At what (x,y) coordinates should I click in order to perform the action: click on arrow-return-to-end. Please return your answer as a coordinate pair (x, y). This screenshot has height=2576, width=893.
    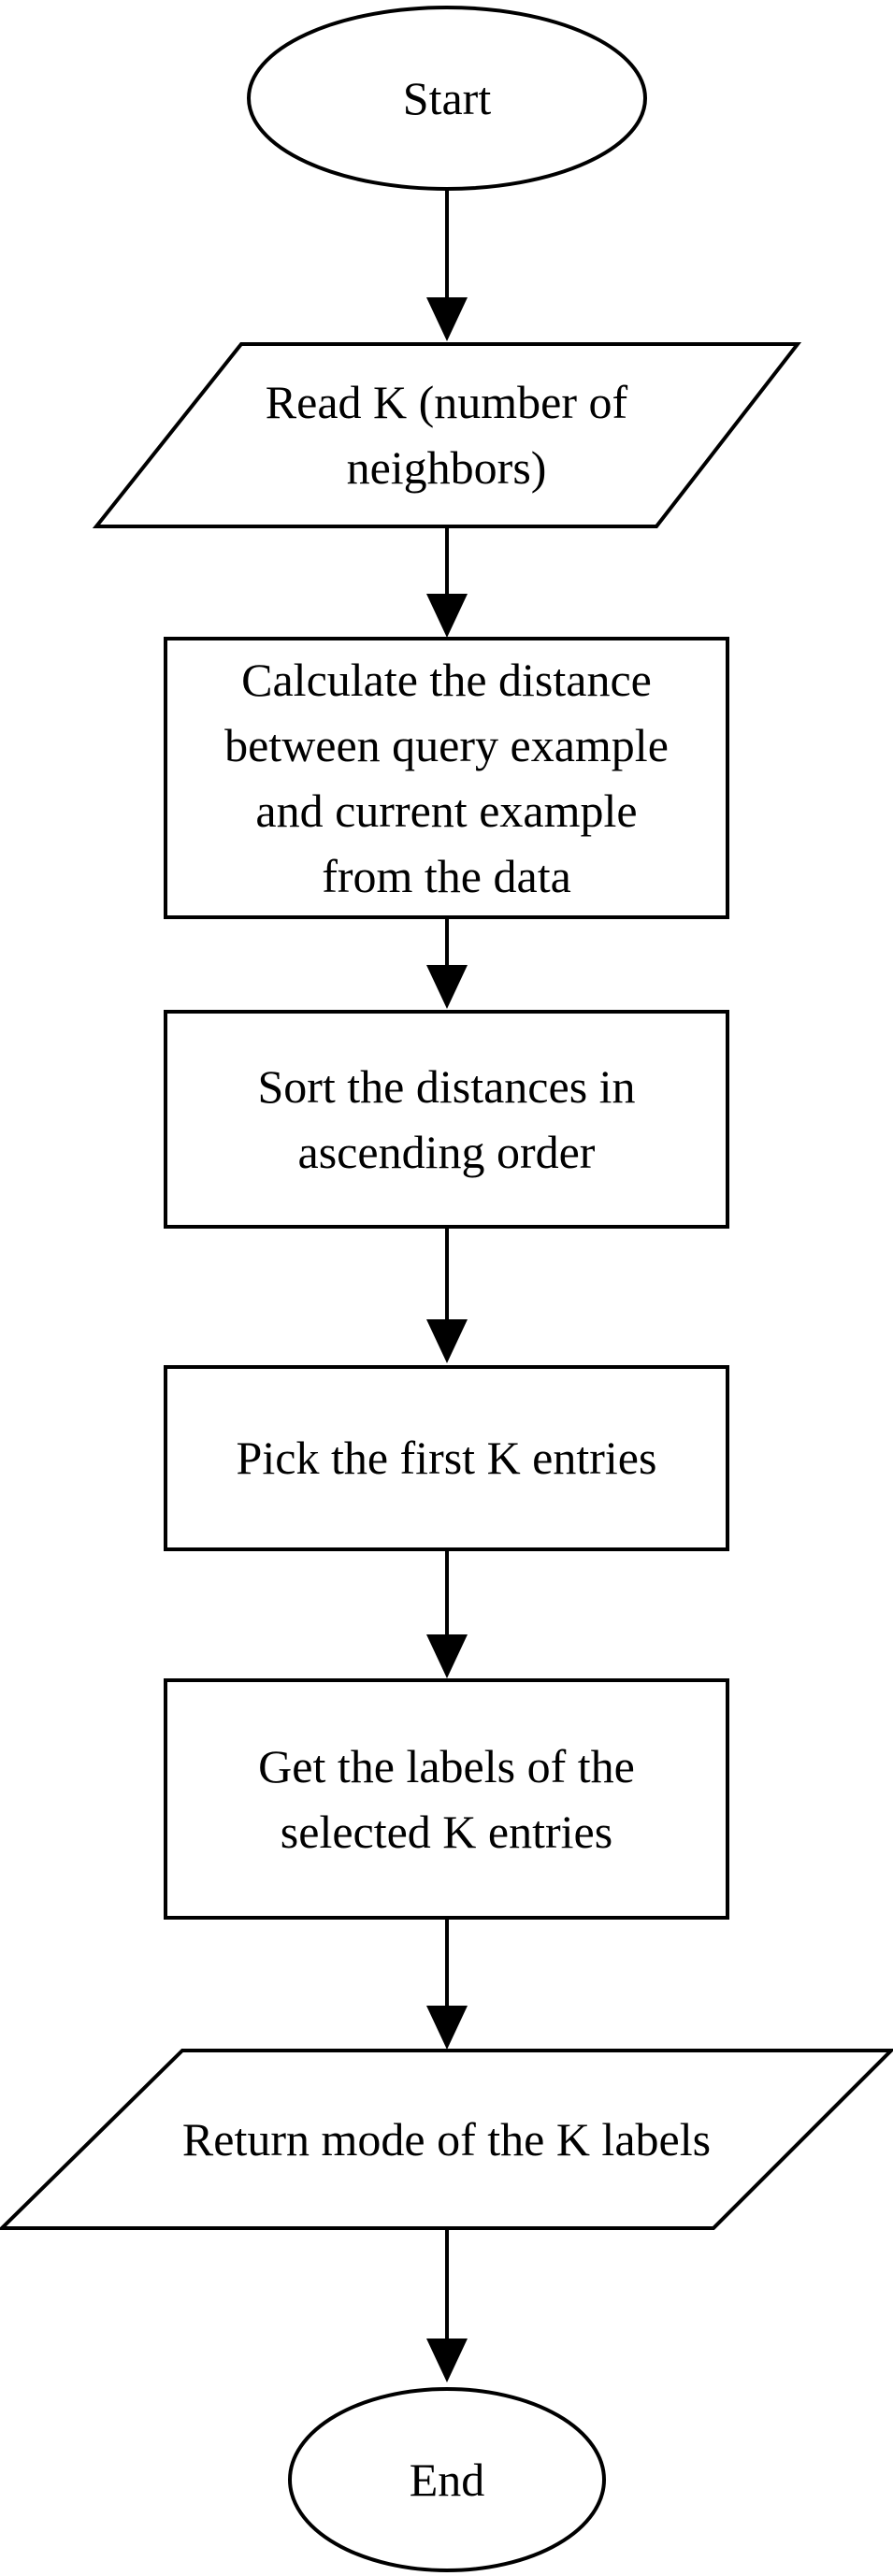
    Looking at the image, I should click on (447, 2305).